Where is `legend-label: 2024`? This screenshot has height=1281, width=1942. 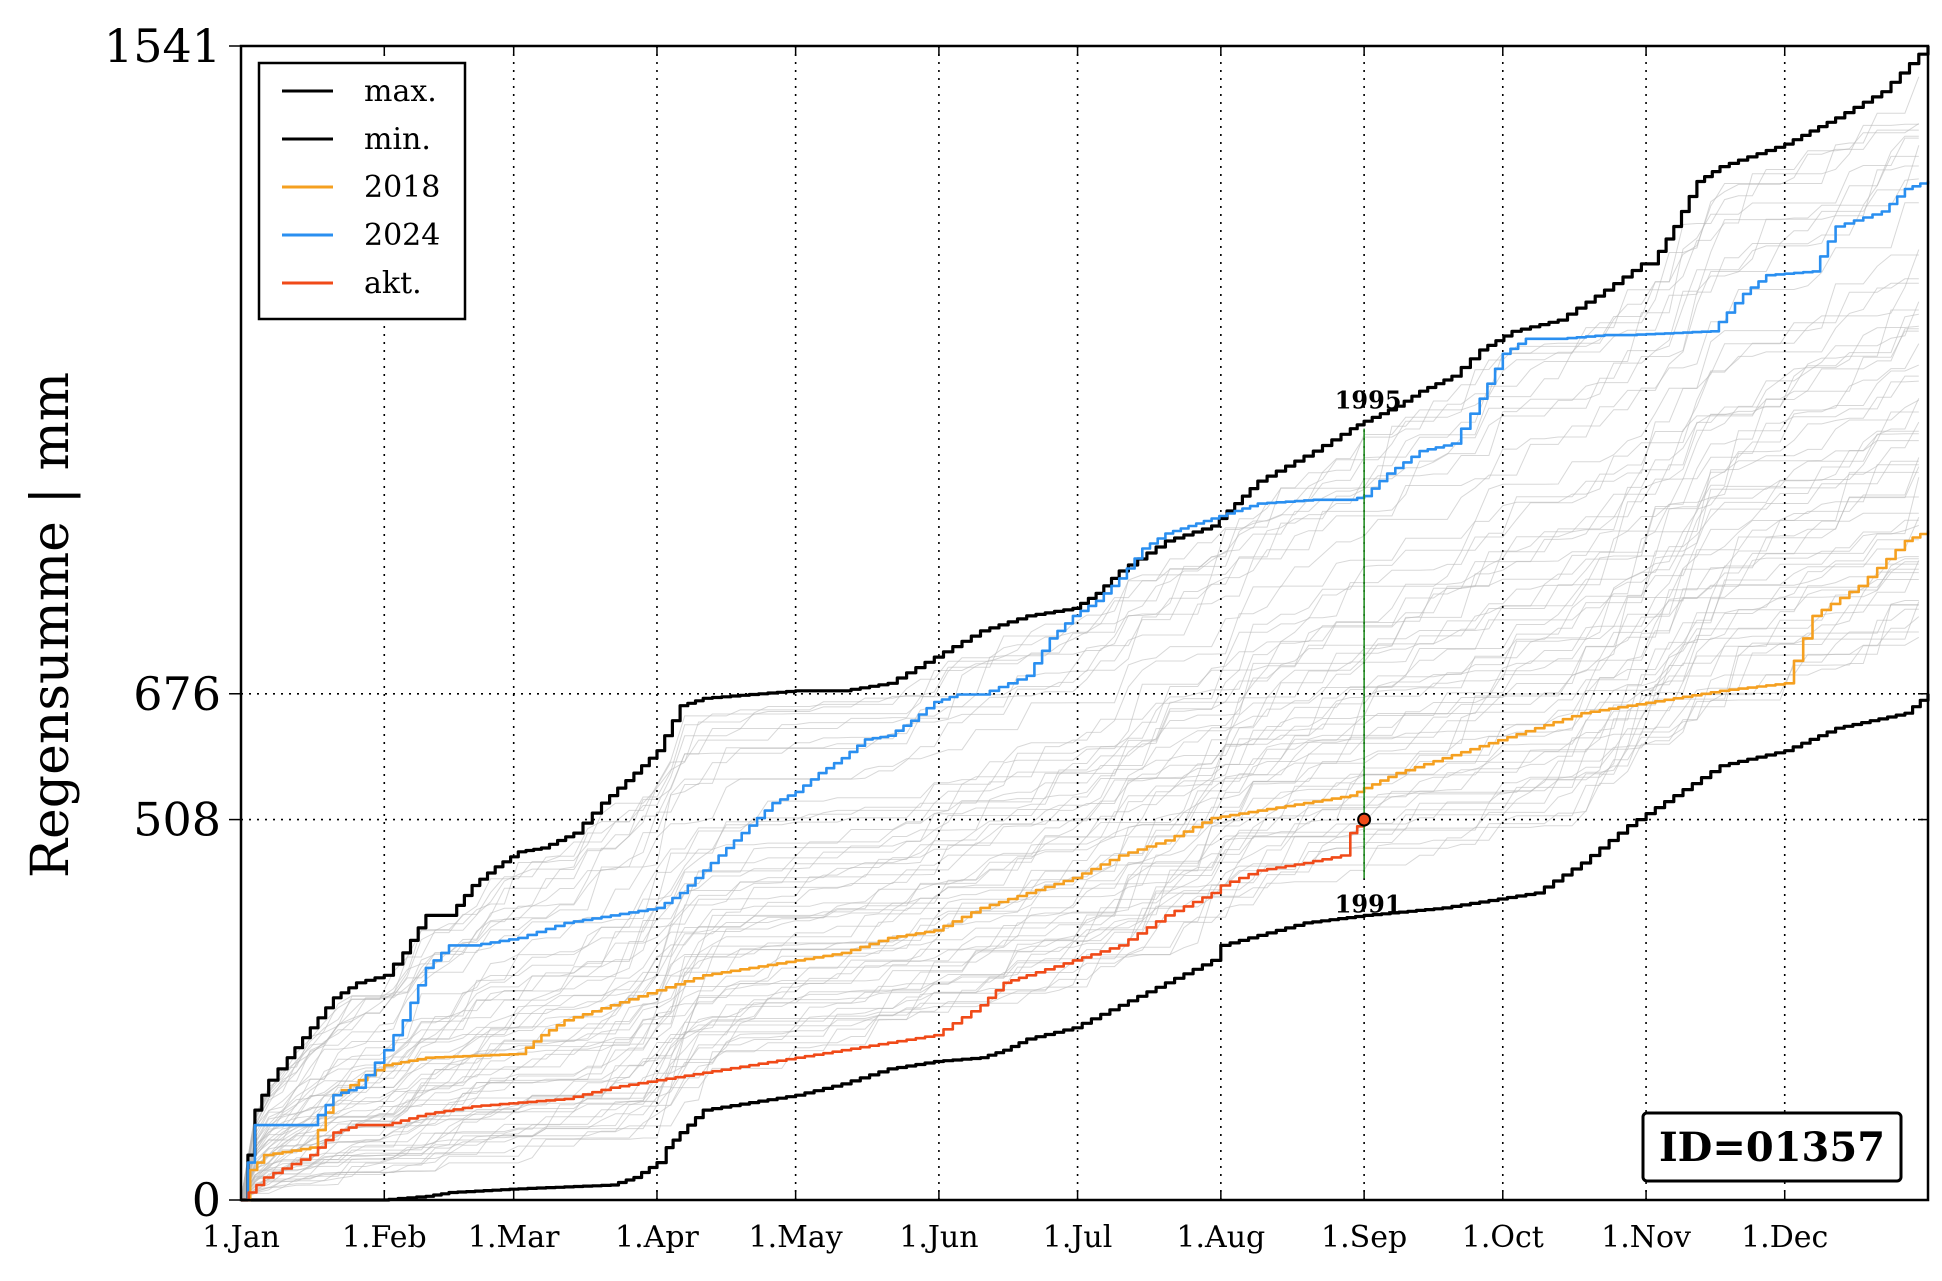 legend-label: 2024 is located at coordinates (402, 235).